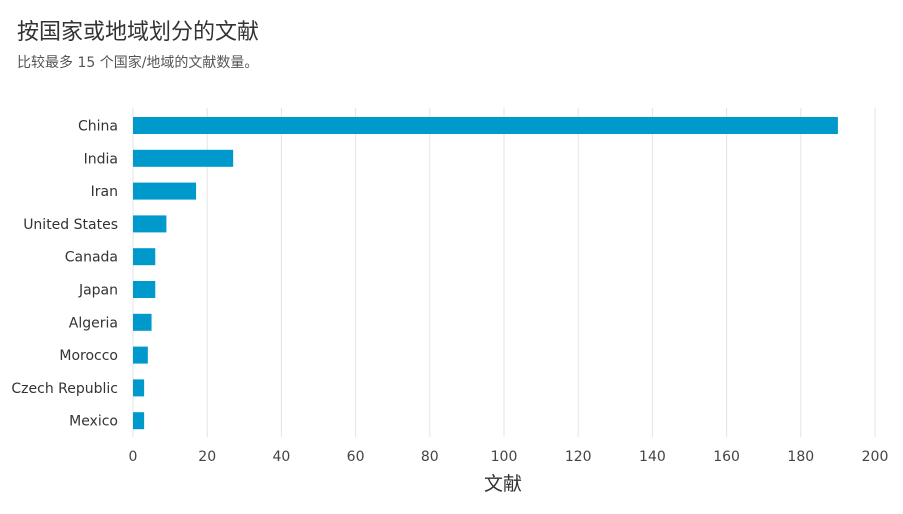 The image size is (903, 514). Describe the element at coordinates (207, 457) in the screenshot. I see `x-tick-label: 20` at that location.